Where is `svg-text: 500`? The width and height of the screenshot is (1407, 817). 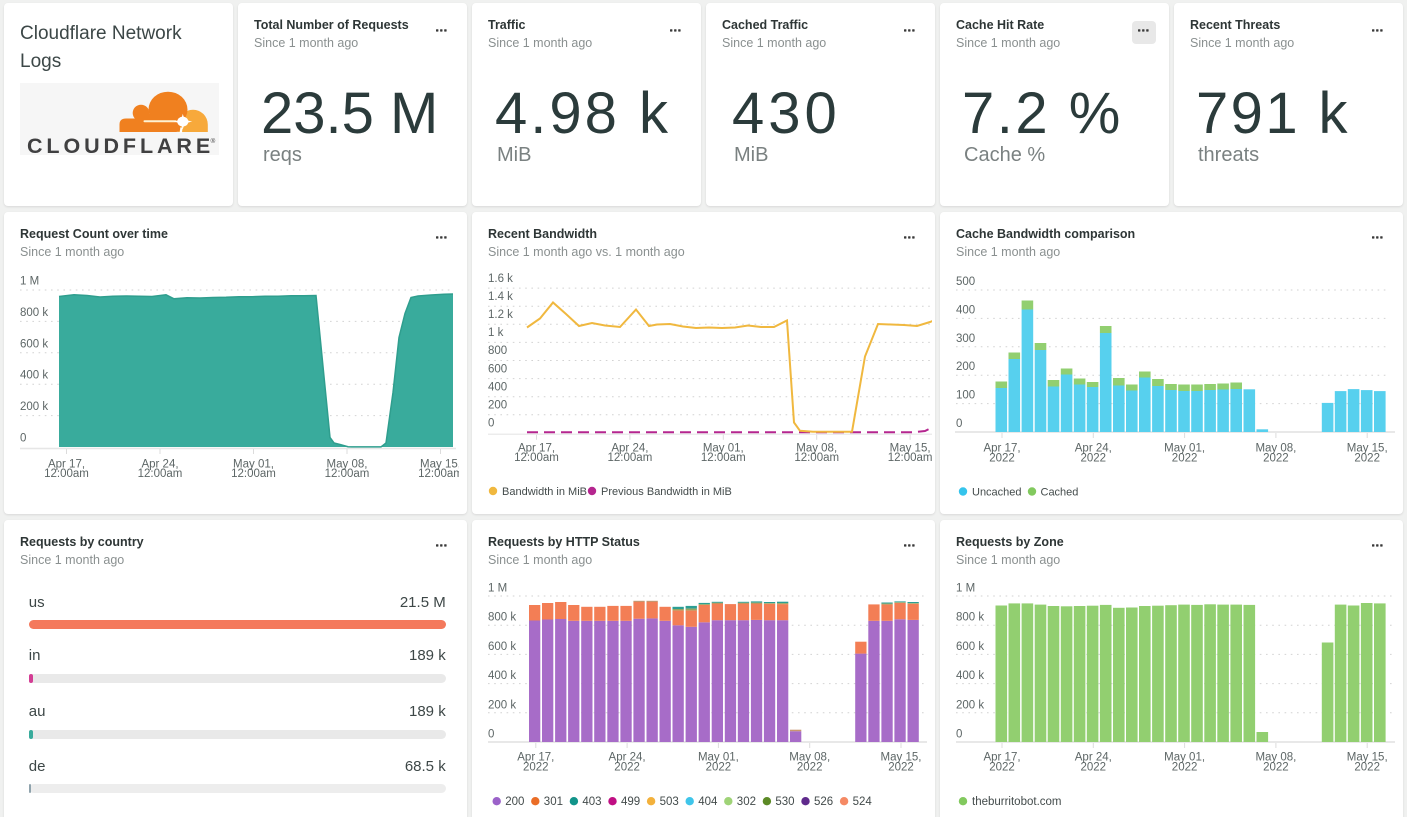 svg-text: 500 is located at coordinates (965, 282).